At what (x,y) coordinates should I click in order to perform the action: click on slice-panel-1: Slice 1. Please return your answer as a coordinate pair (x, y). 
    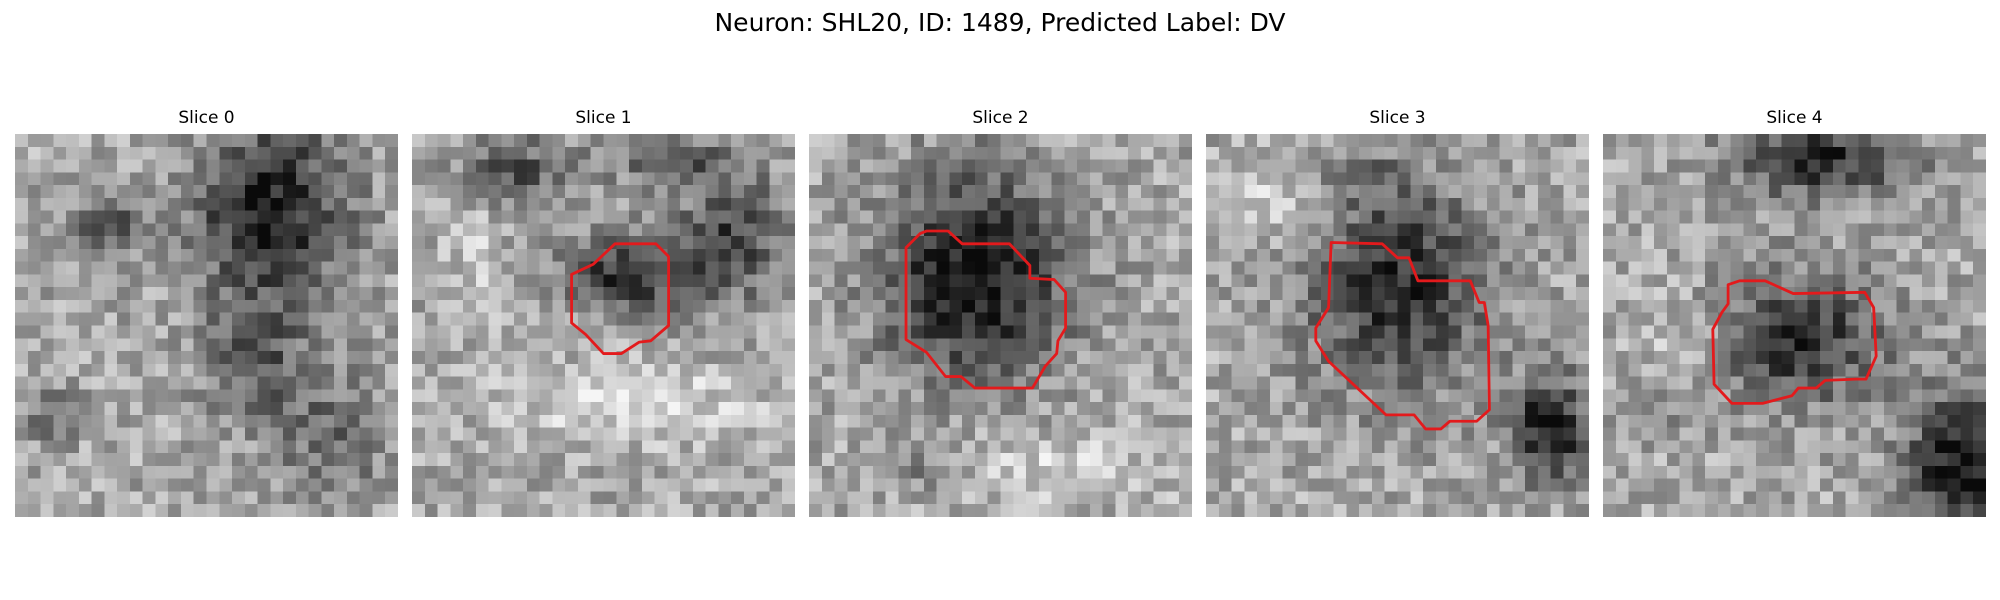
    Looking at the image, I should click on (603, 312).